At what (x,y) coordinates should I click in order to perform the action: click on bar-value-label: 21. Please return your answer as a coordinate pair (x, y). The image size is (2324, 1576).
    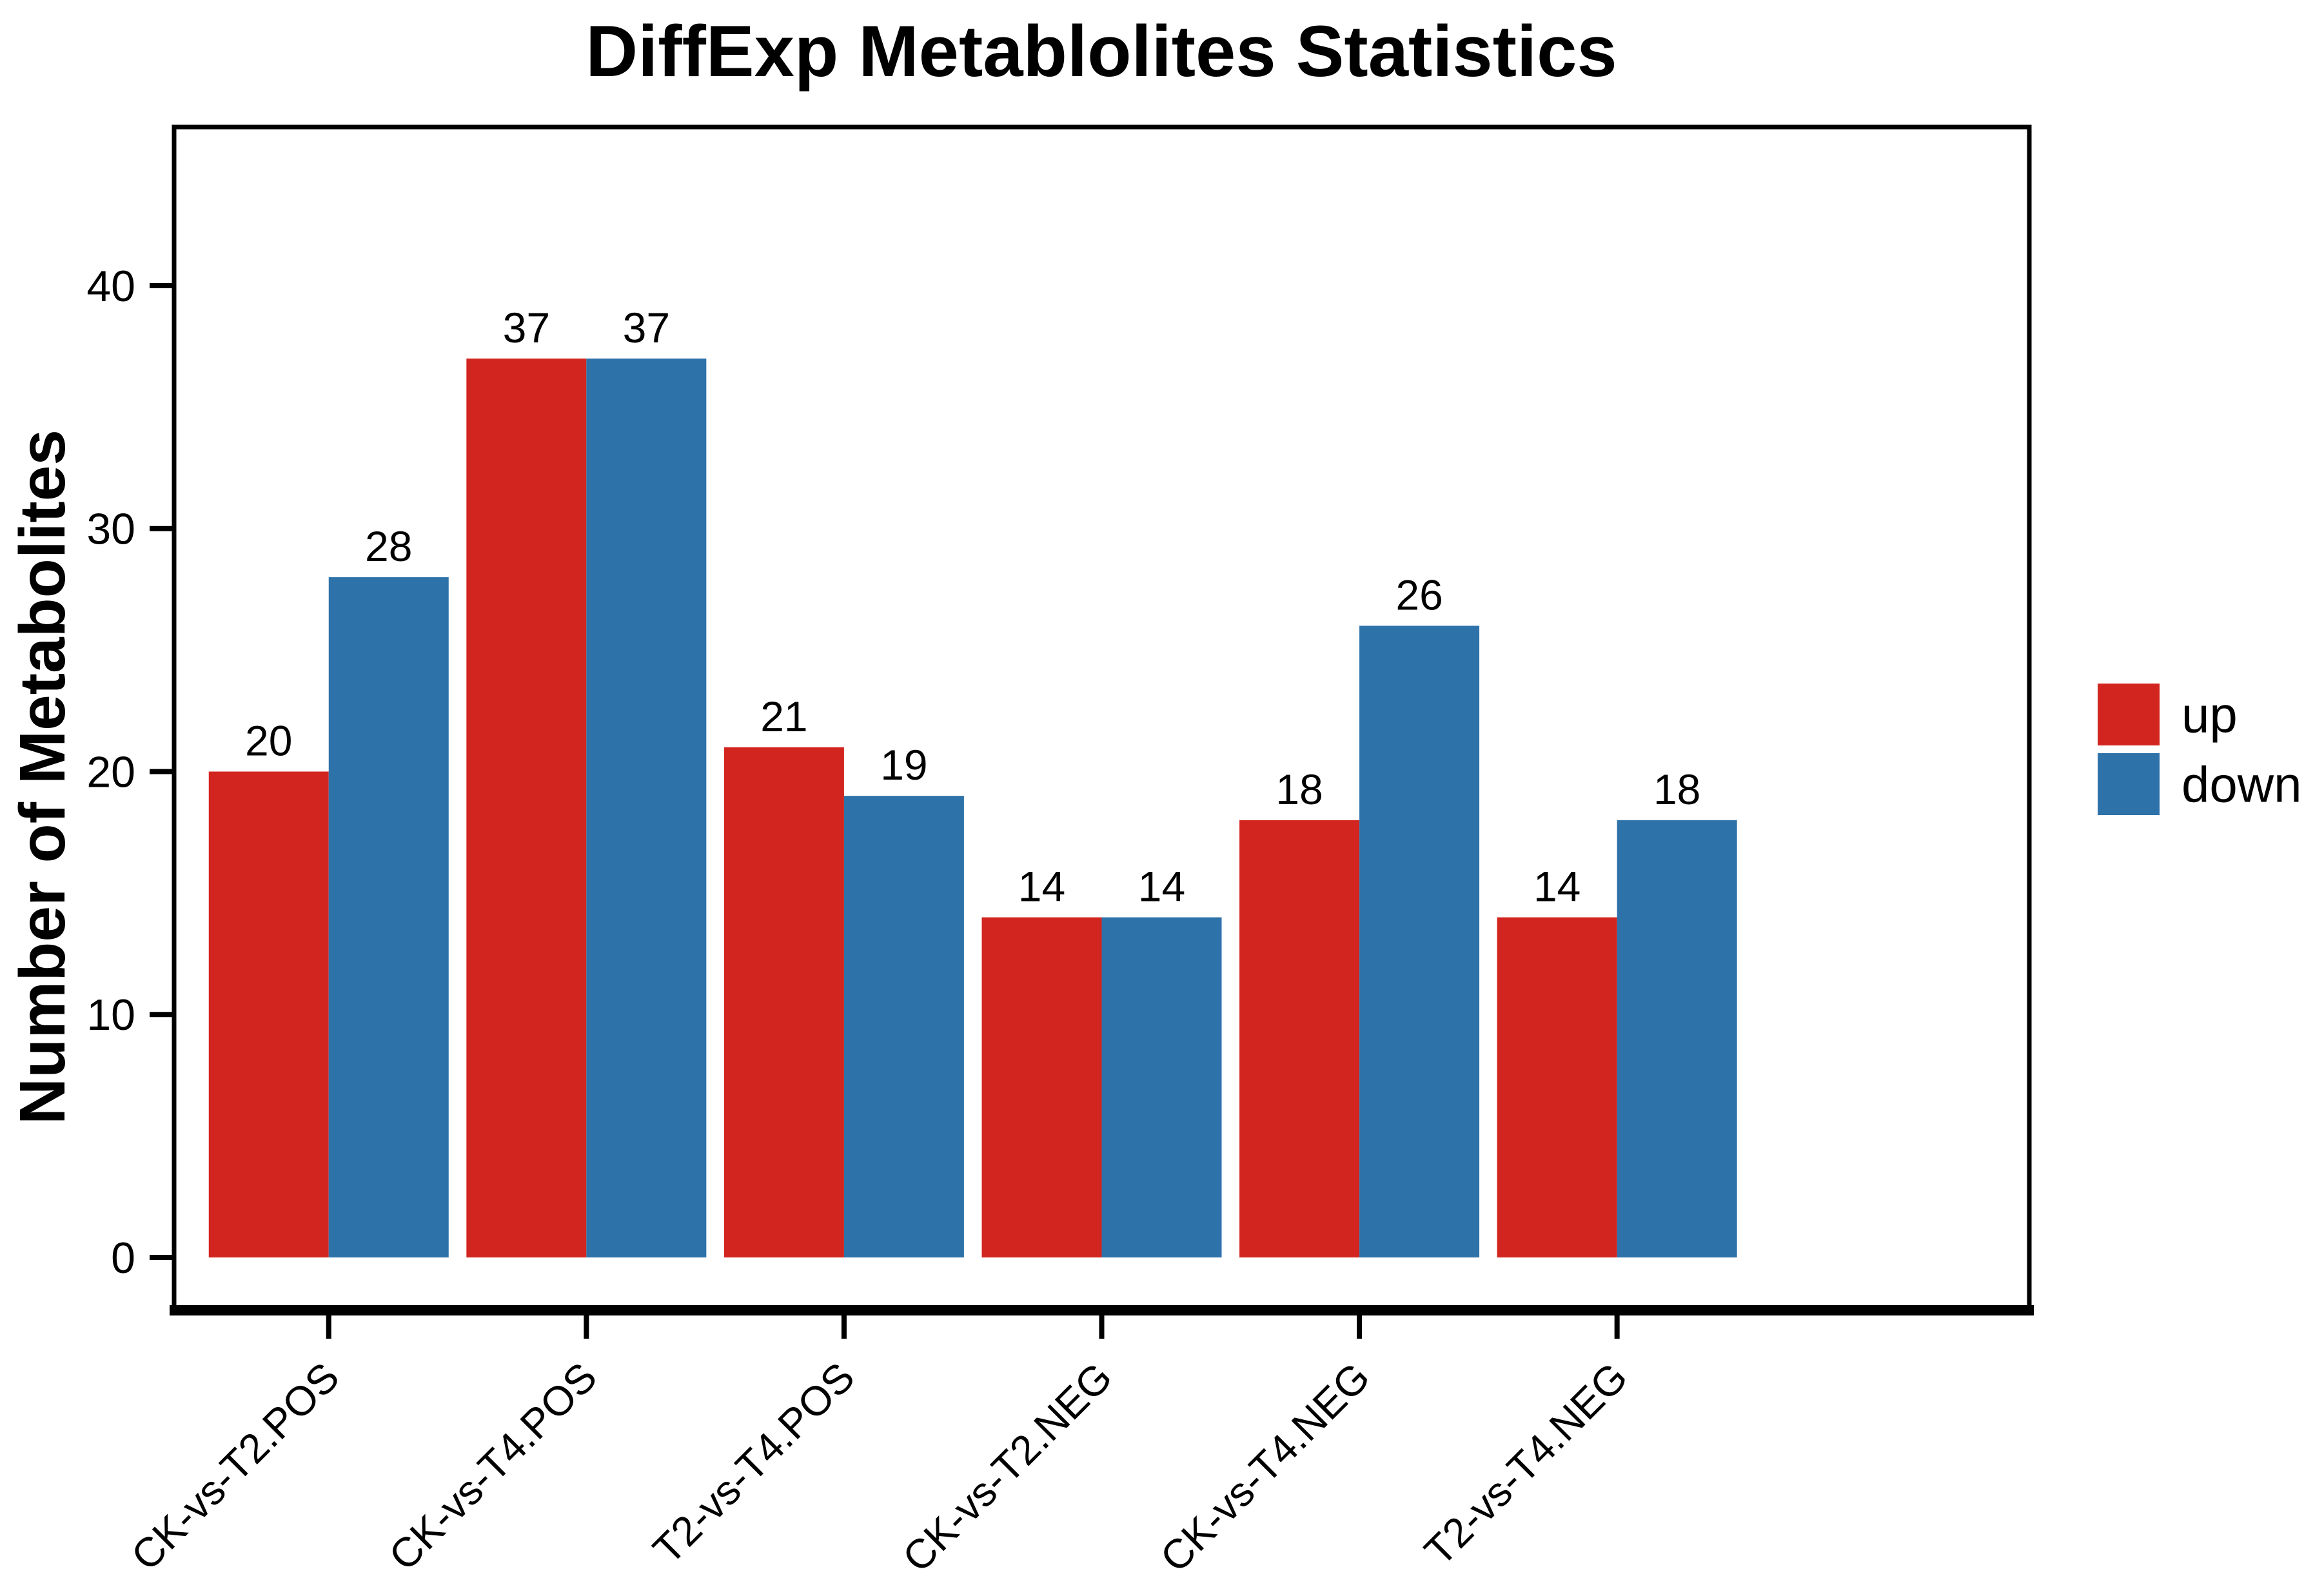
    Looking at the image, I should click on (784, 716).